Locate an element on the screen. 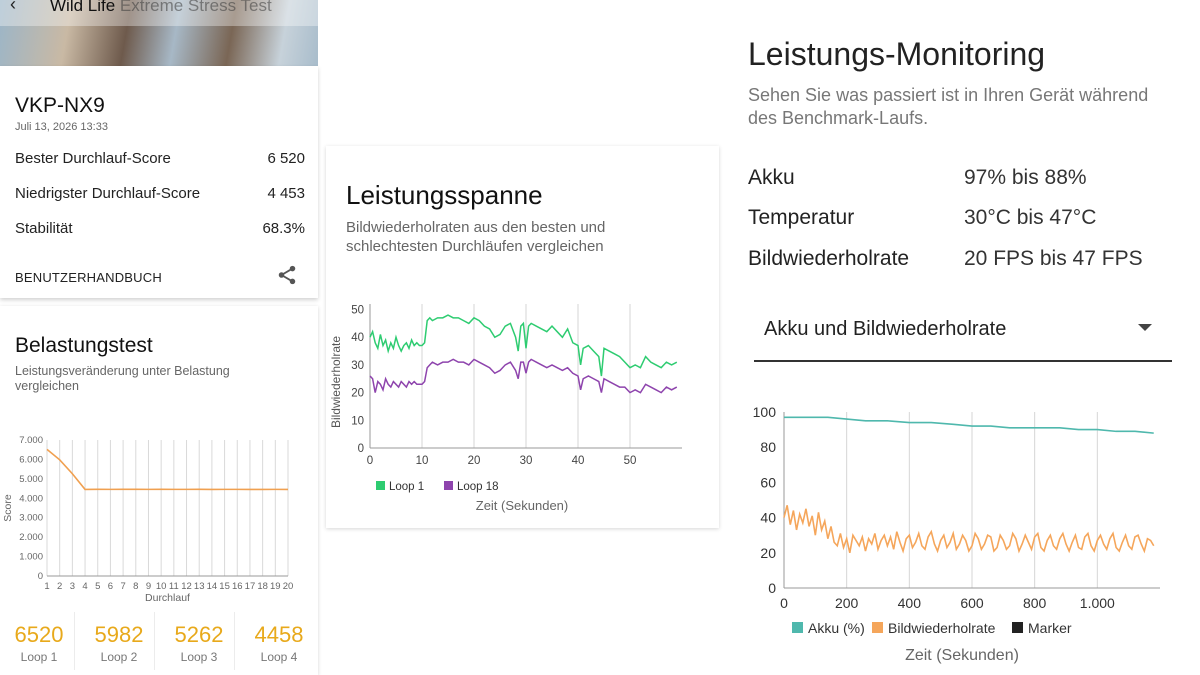 The width and height of the screenshot is (1200, 675). monitor-value: 97% bis 88% is located at coordinates (1025, 177).